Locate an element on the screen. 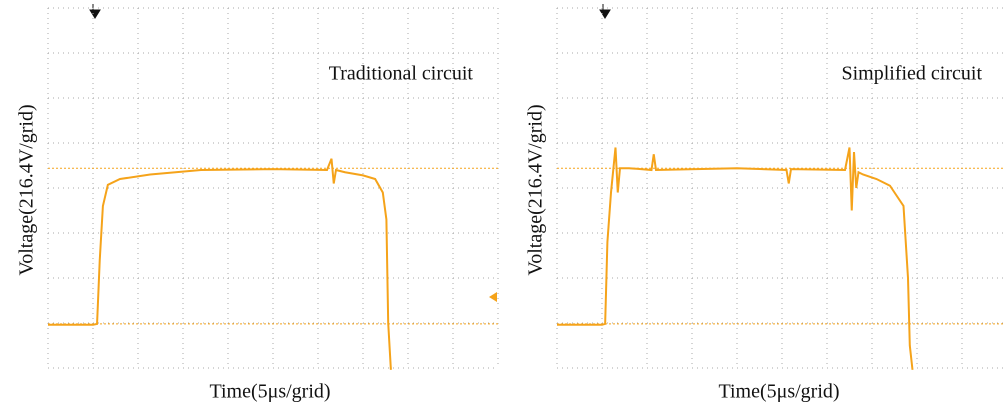 The height and width of the screenshot is (411, 1005). annotation: Simplified circuit is located at coordinates (911, 74).